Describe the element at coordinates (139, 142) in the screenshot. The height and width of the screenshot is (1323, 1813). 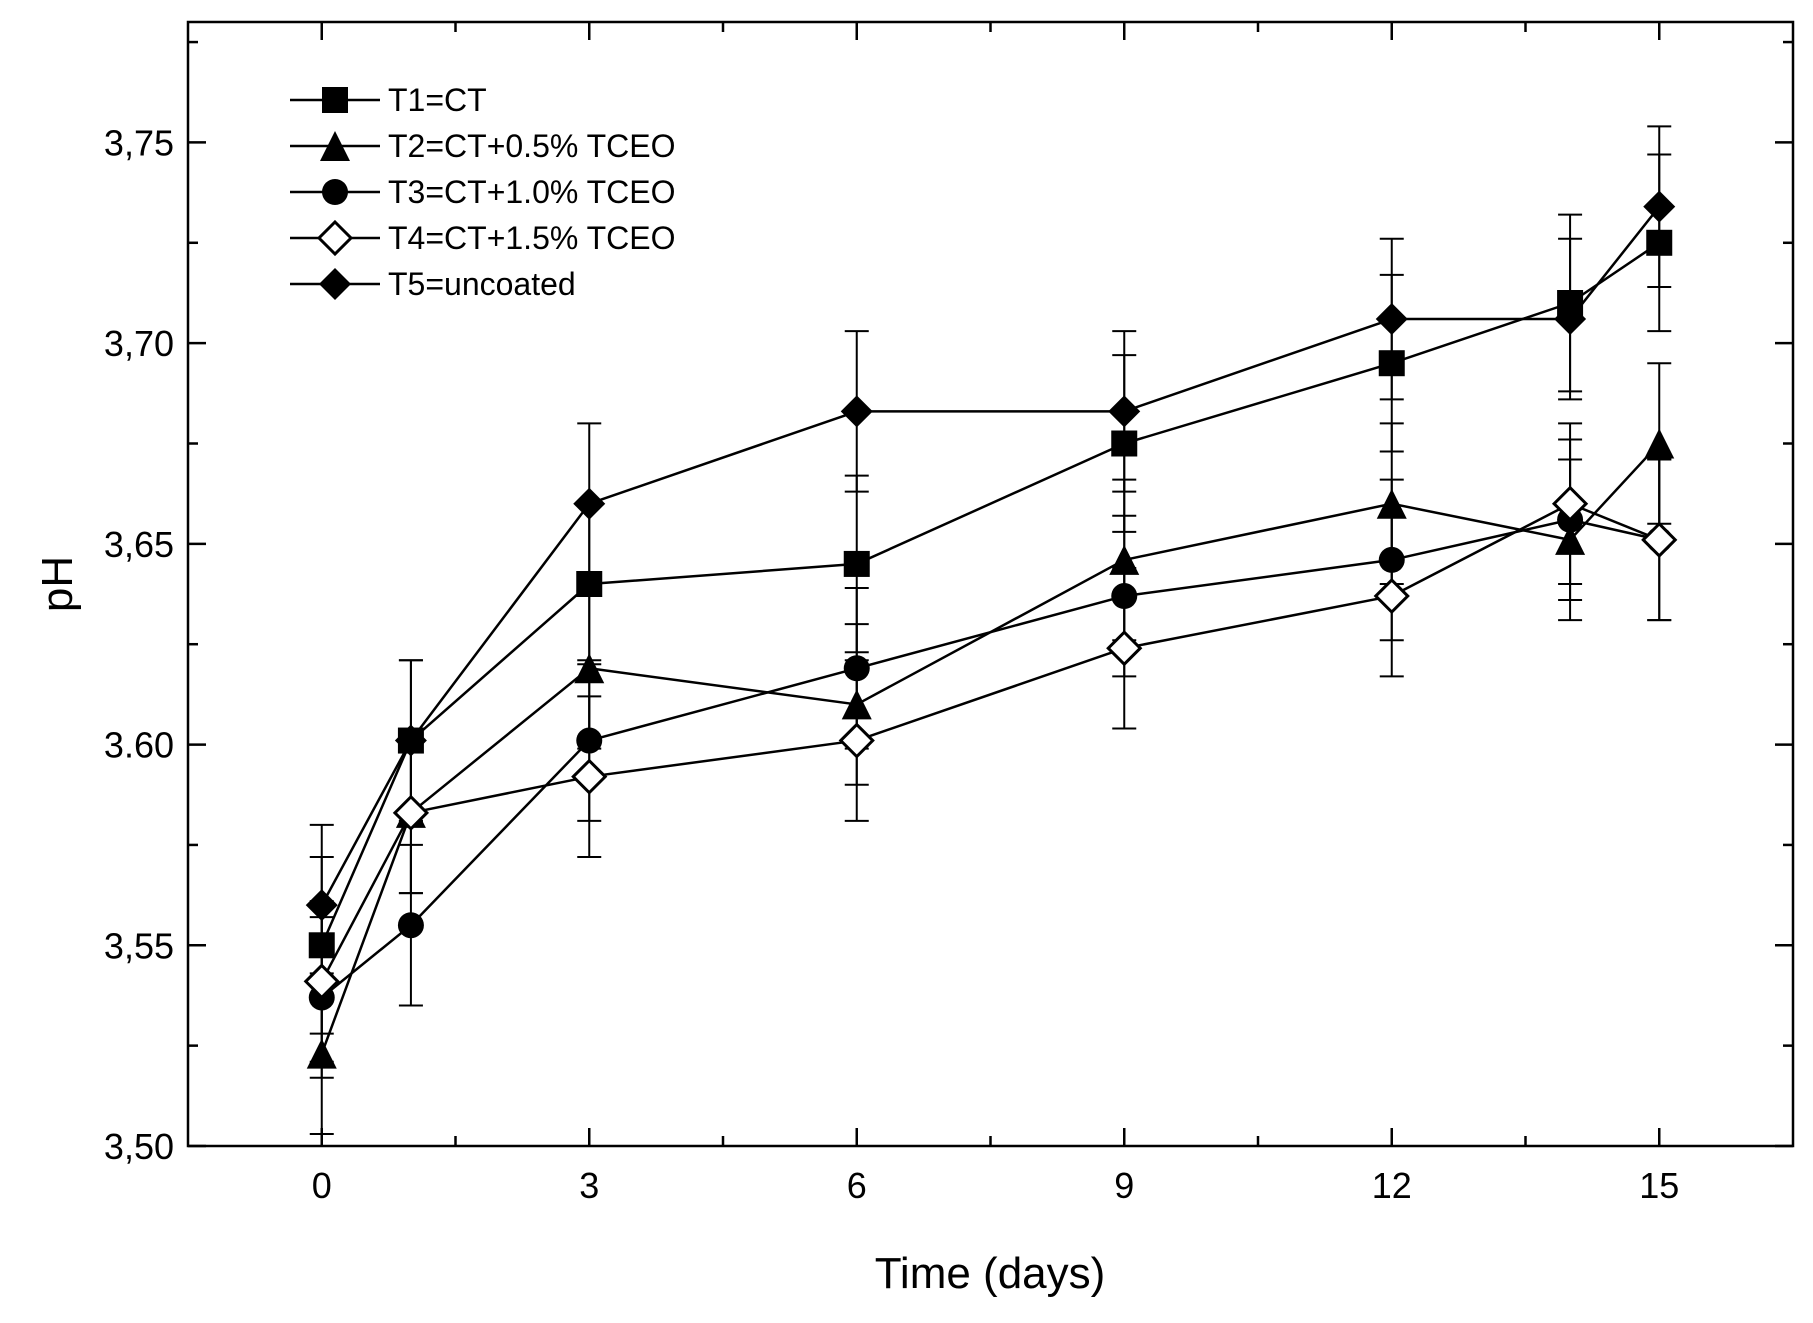
I see `y-tick-label: 3,75` at that location.